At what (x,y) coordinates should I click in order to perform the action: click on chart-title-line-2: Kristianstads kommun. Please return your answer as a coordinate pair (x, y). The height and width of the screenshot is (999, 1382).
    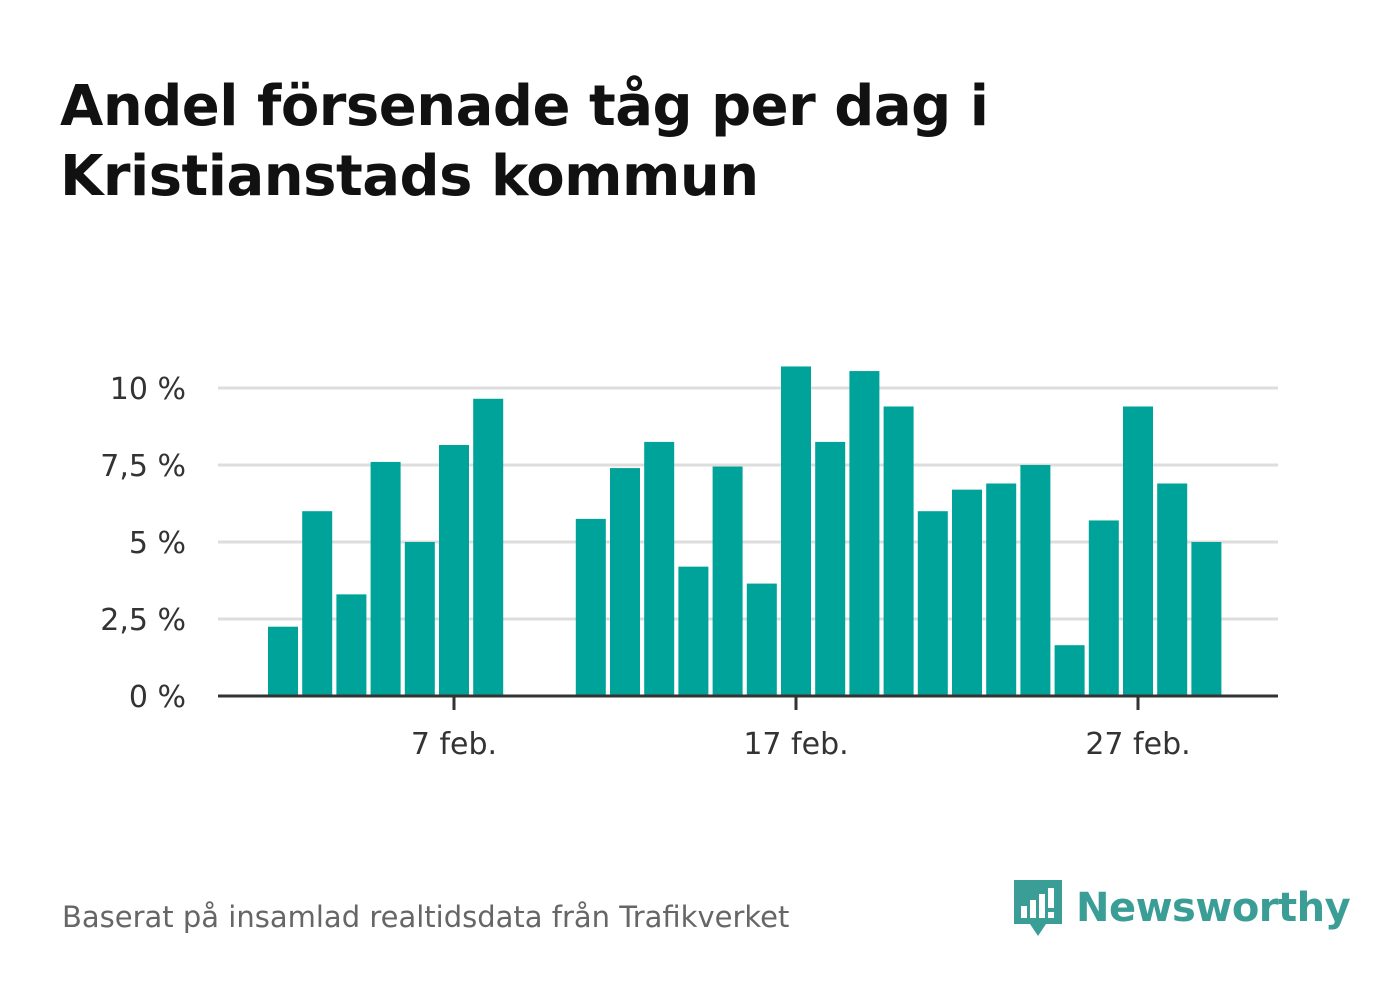
    Looking at the image, I should click on (409, 176).